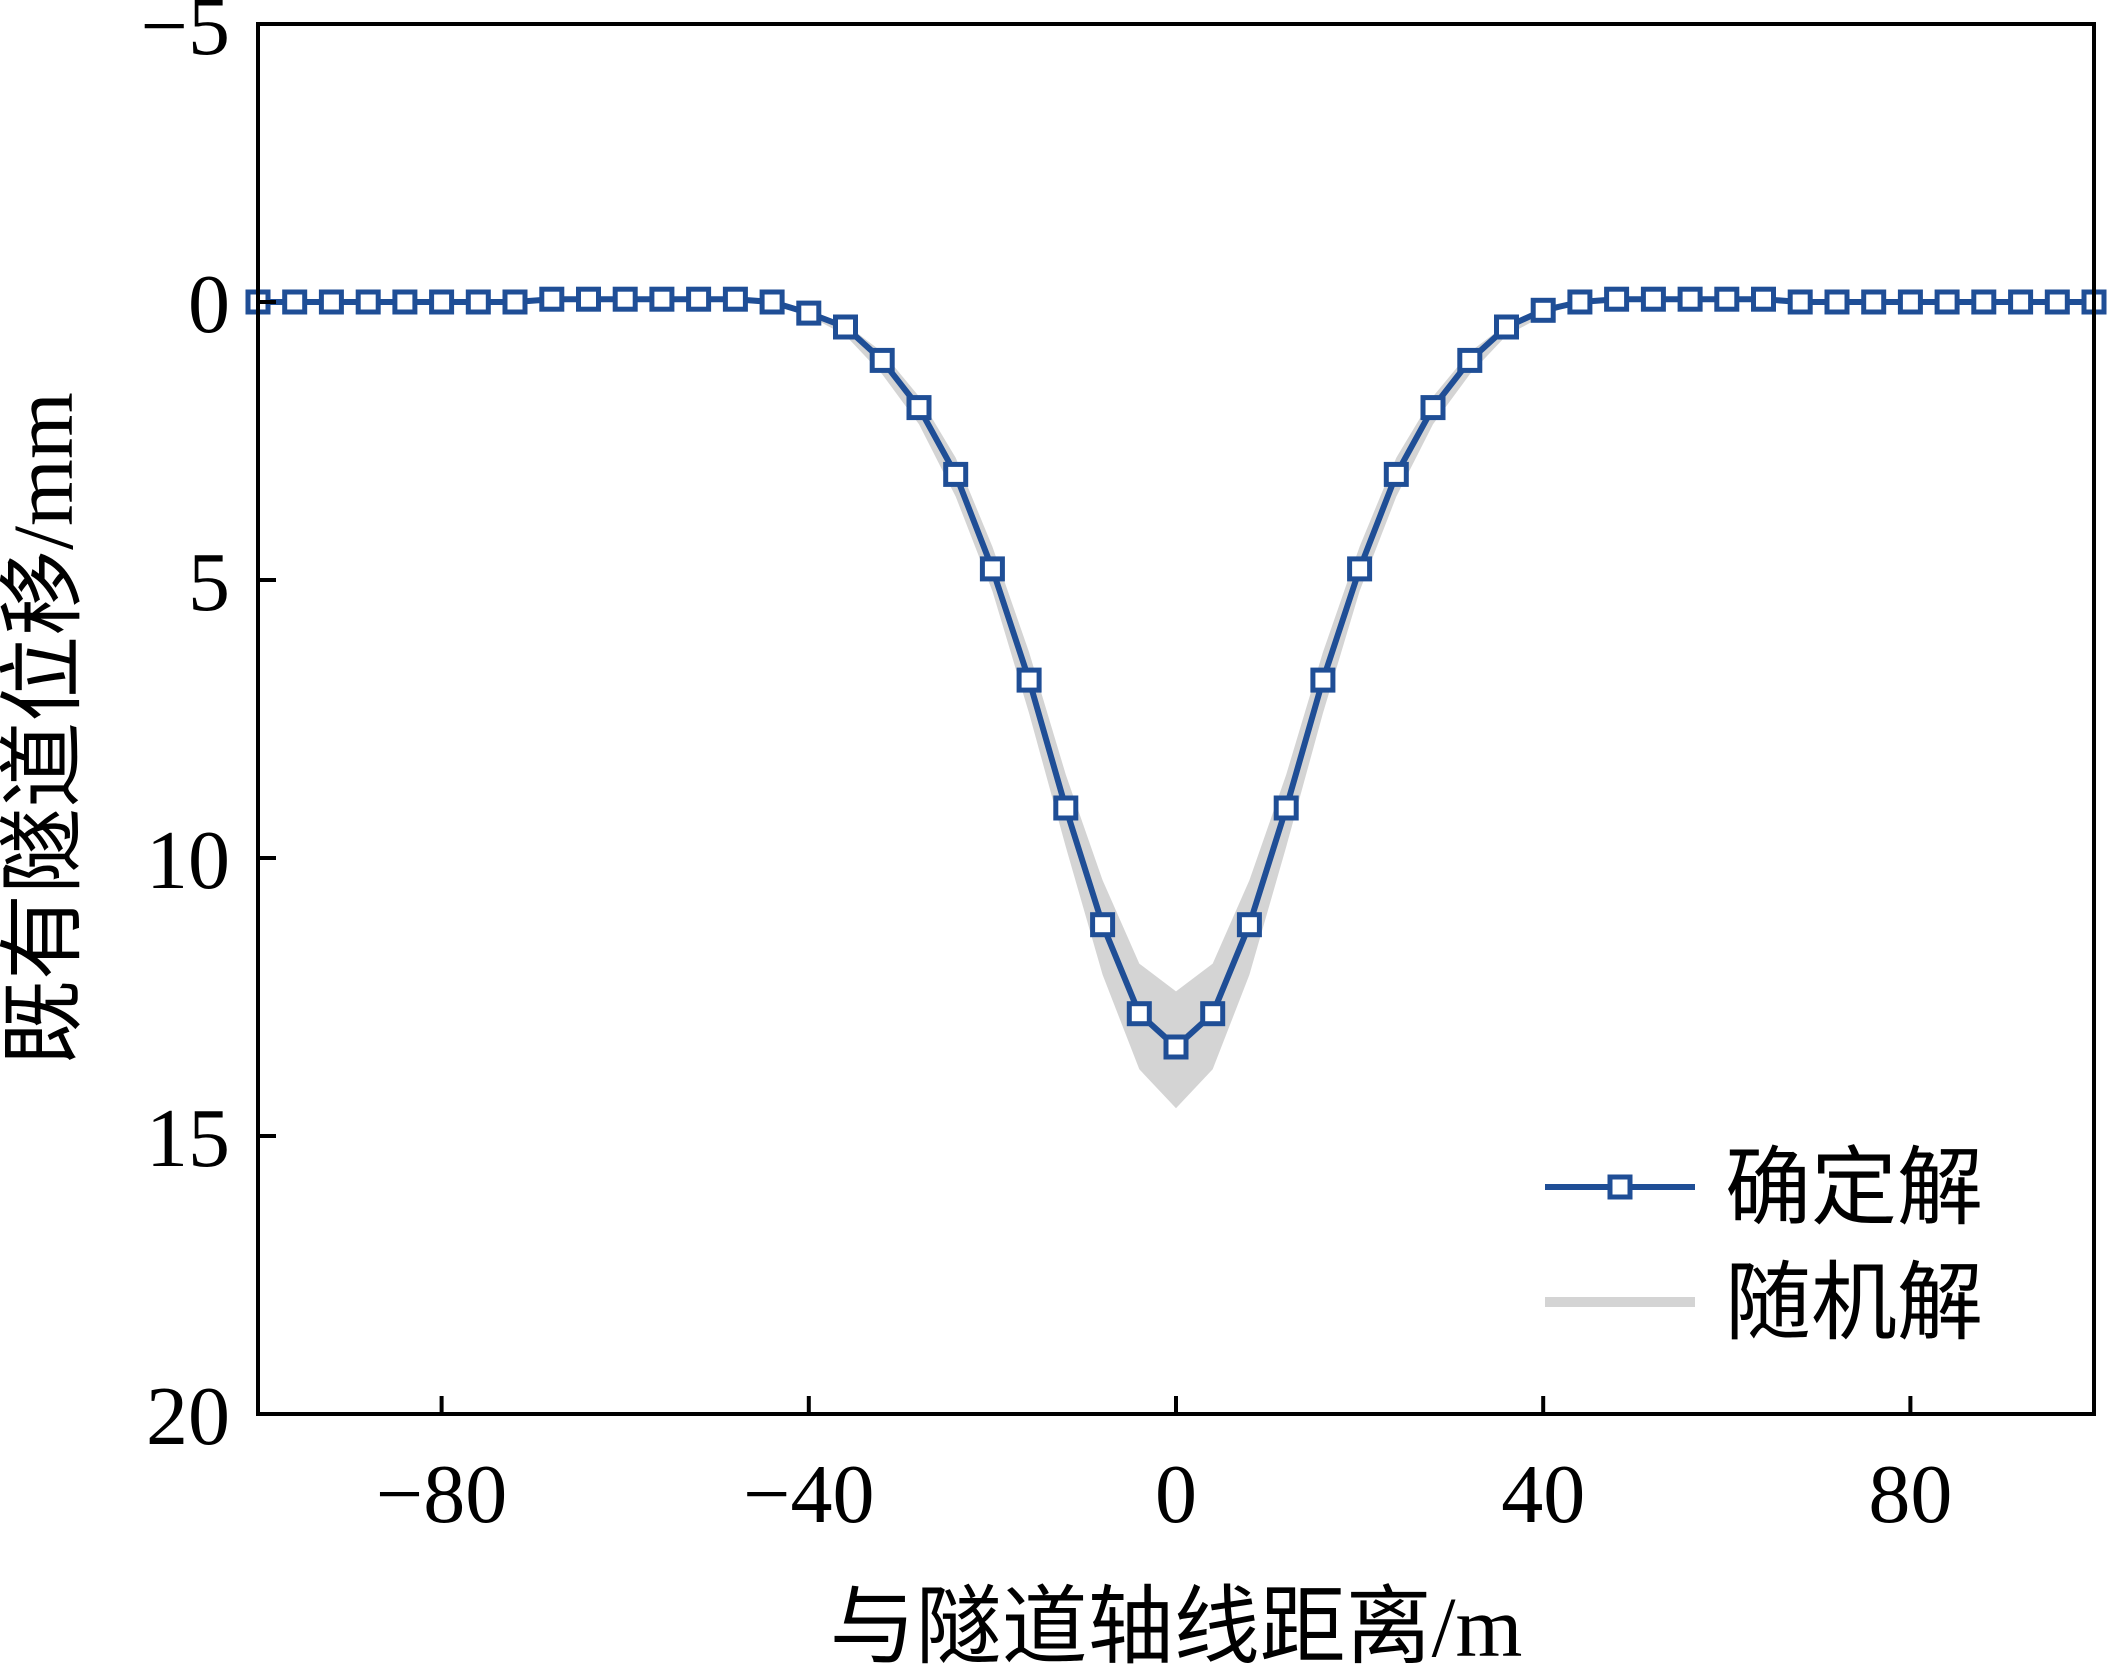 This screenshot has width=2116, height=1675. Describe the element at coordinates (45, 729) in the screenshot. I see `y-axis-title: 既有隧道位移/mm` at that location.